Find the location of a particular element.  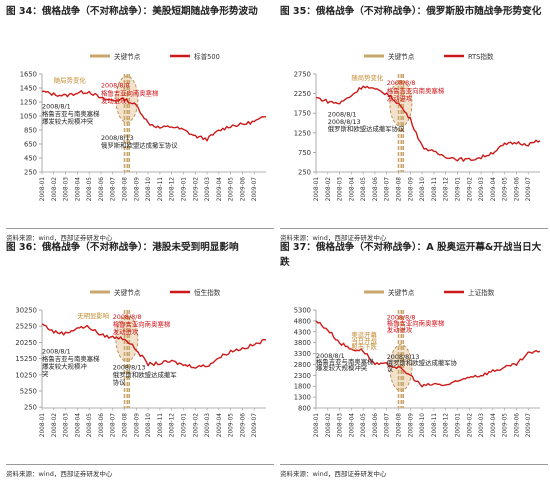

annotation-text: 随局势变化 is located at coordinates (367, 77).